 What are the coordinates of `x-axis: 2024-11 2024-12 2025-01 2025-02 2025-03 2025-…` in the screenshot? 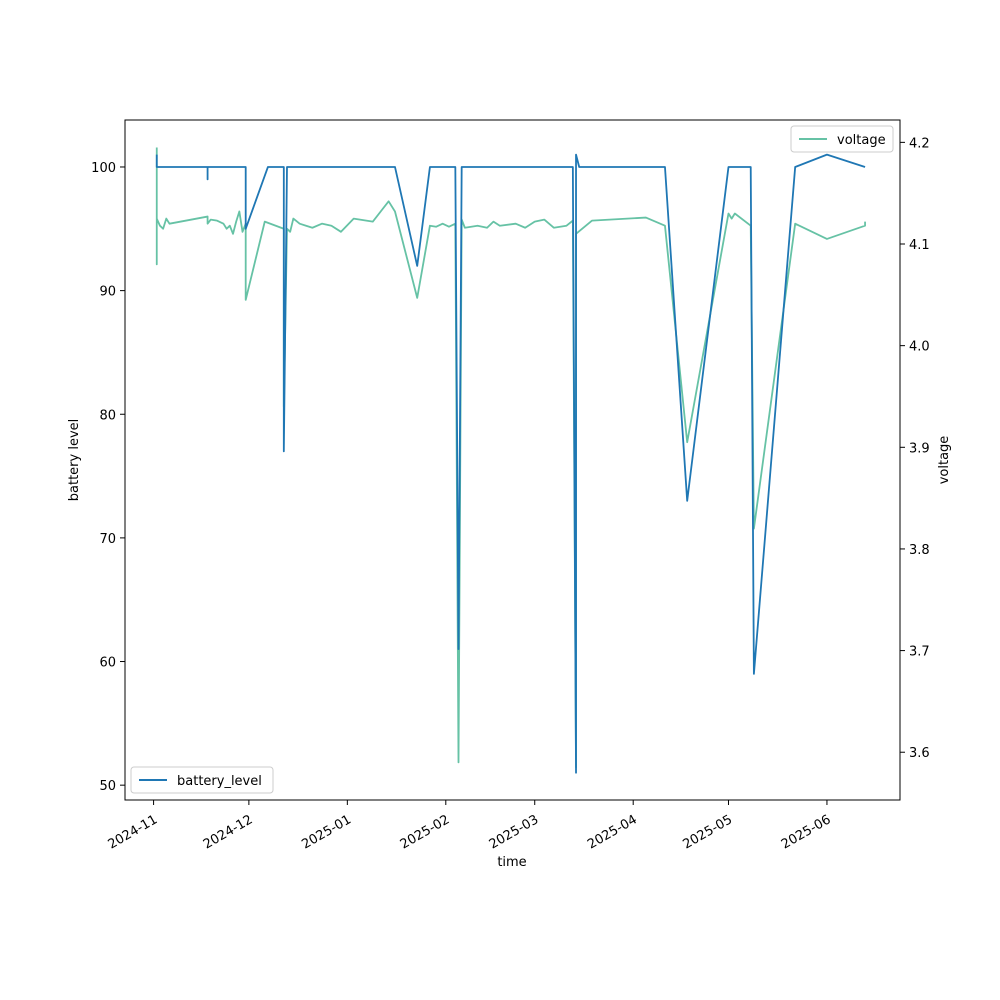 It's located at (470, 826).